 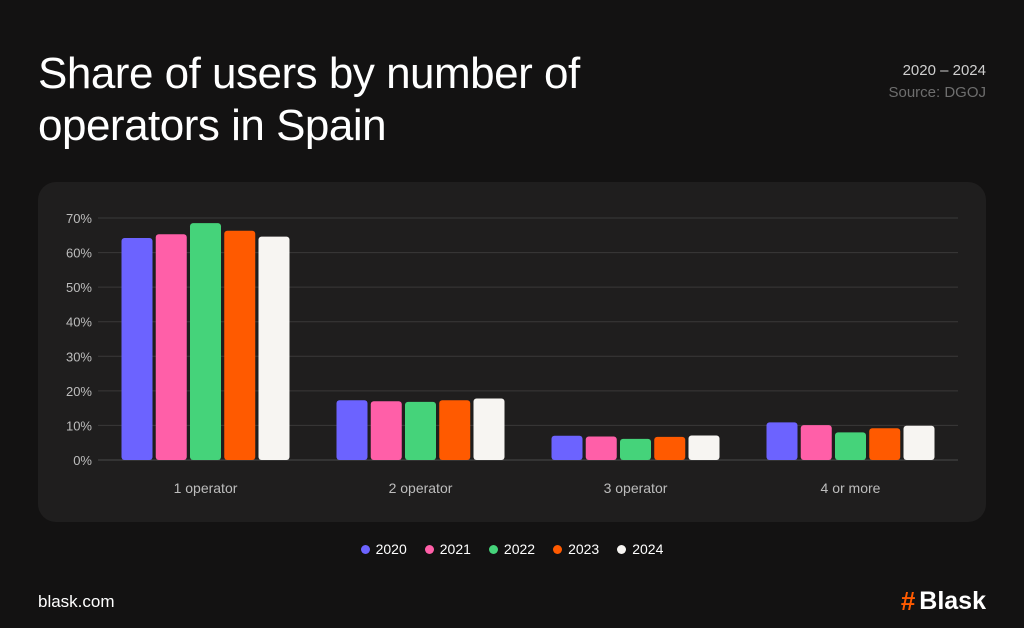 What do you see at coordinates (391, 549) in the screenshot?
I see `legend-label: 2020` at bounding box center [391, 549].